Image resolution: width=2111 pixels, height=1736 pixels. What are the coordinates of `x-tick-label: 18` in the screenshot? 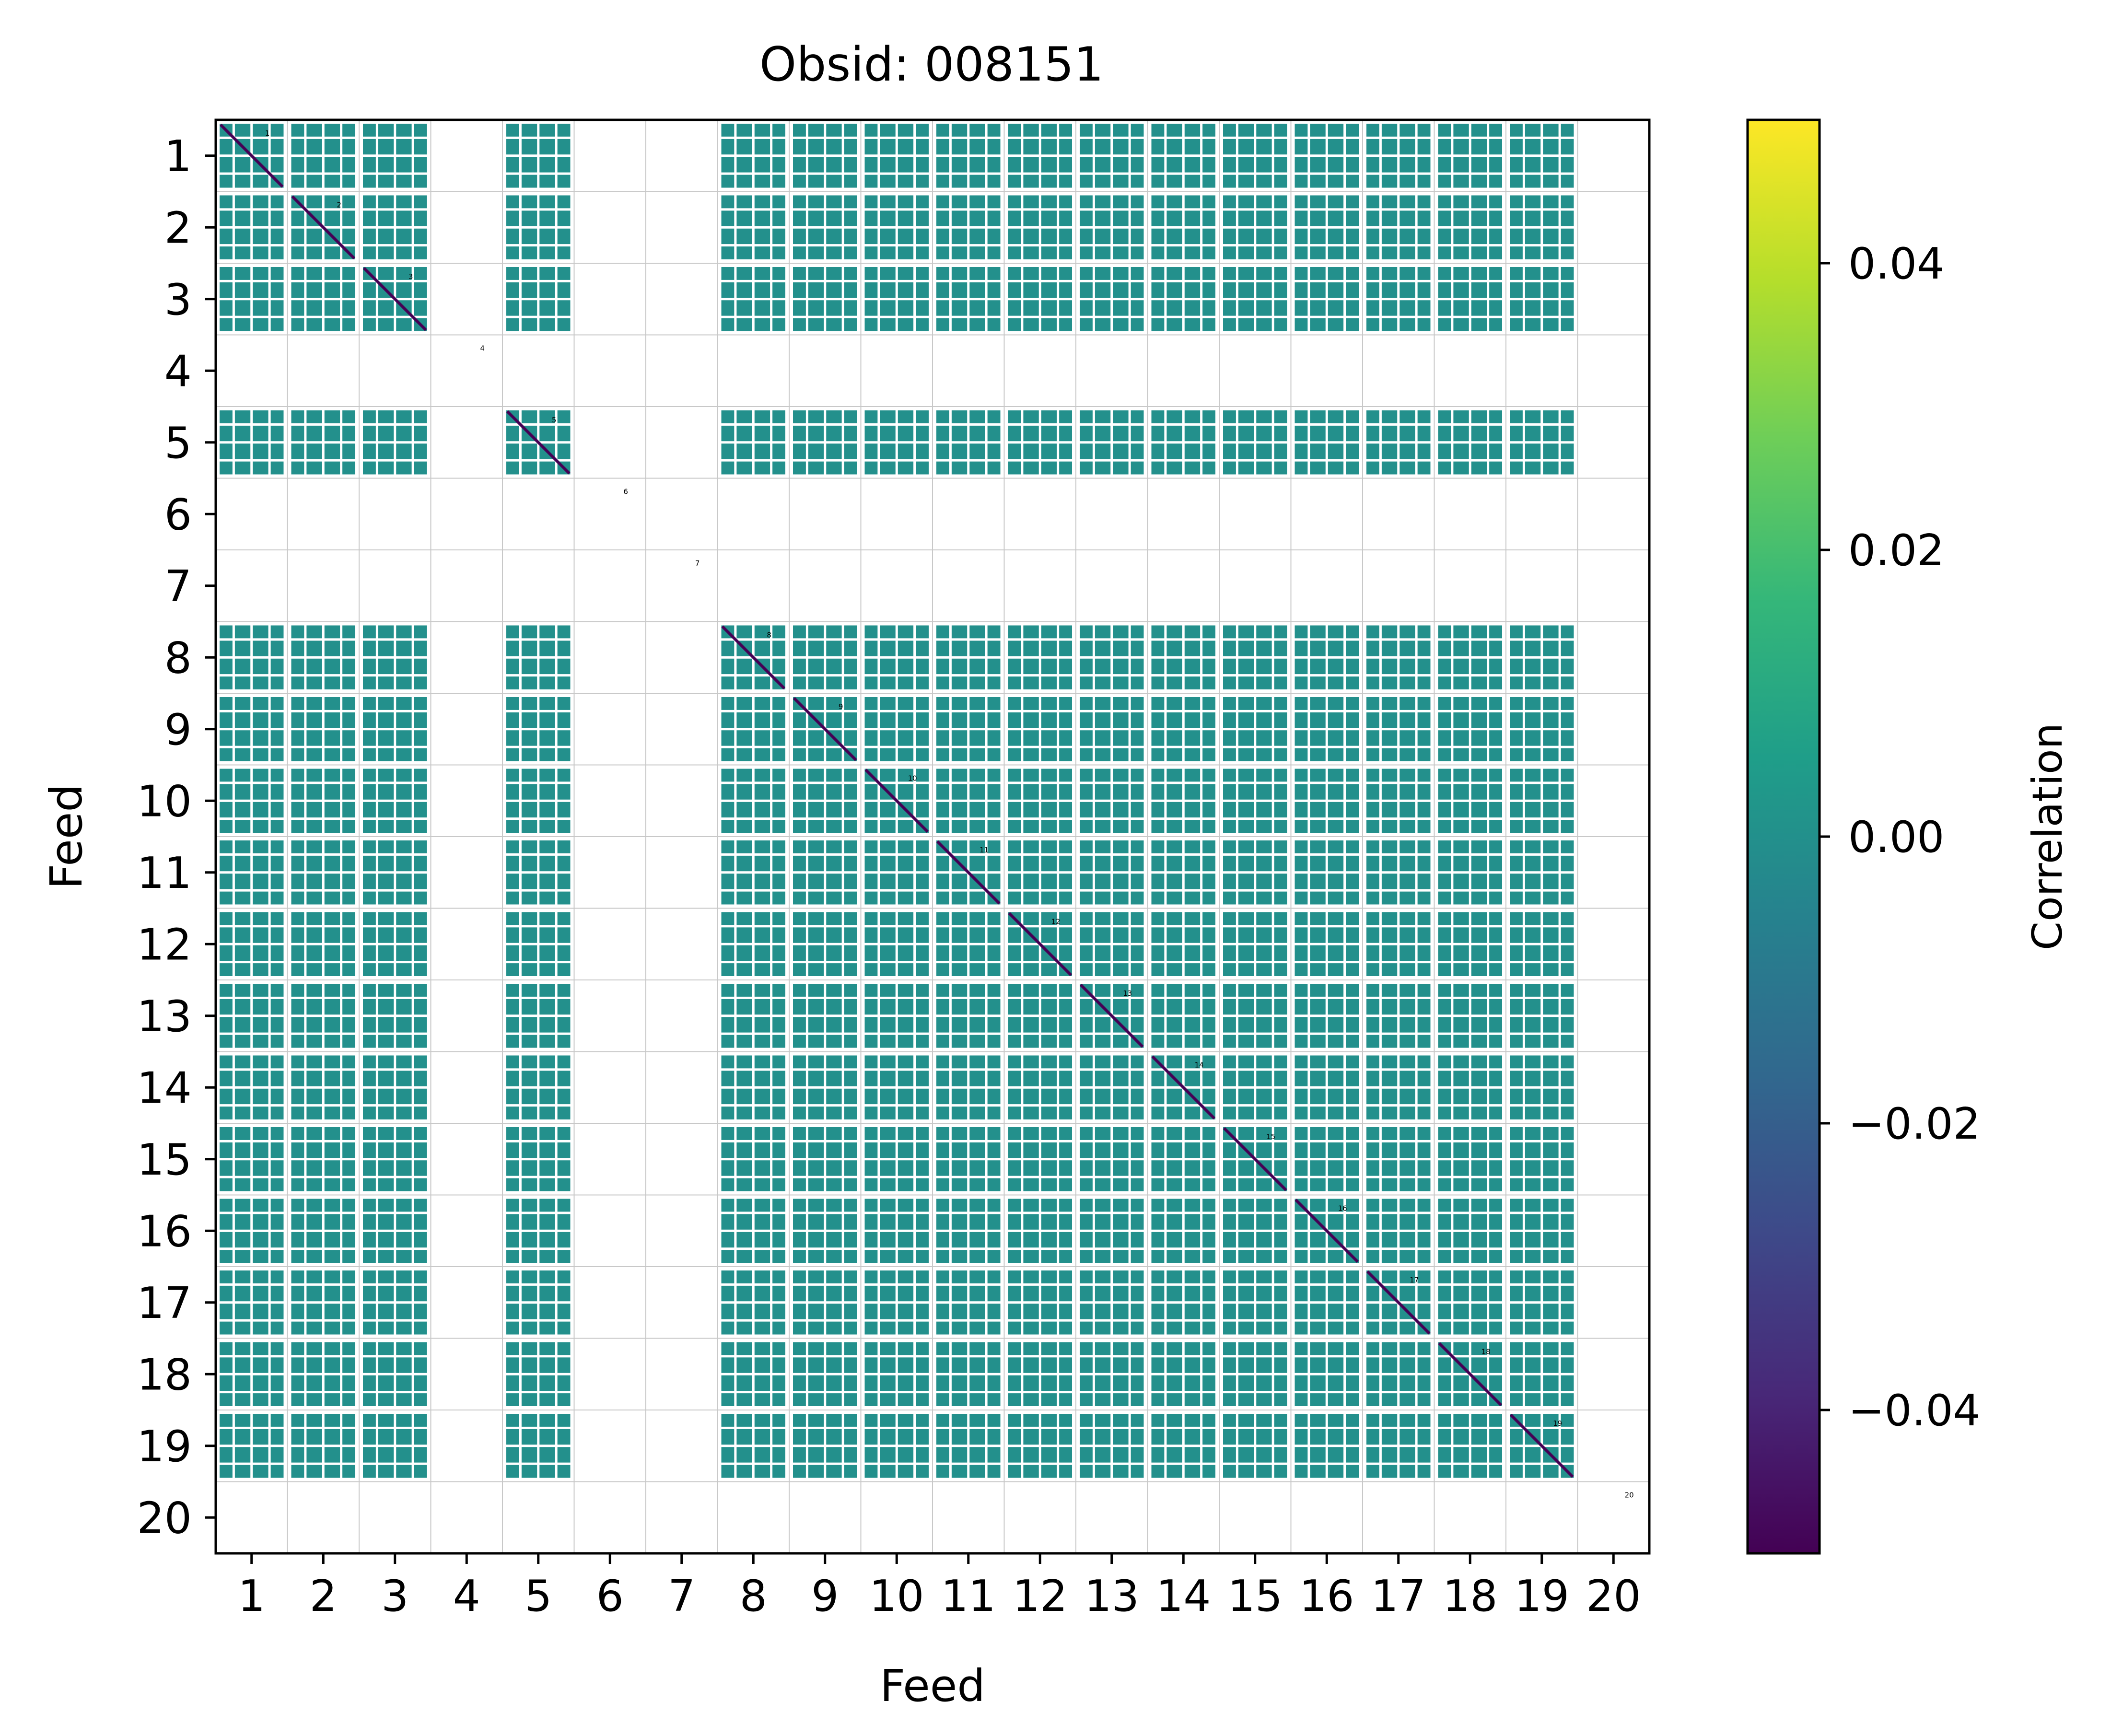 It's located at (1470, 1596).